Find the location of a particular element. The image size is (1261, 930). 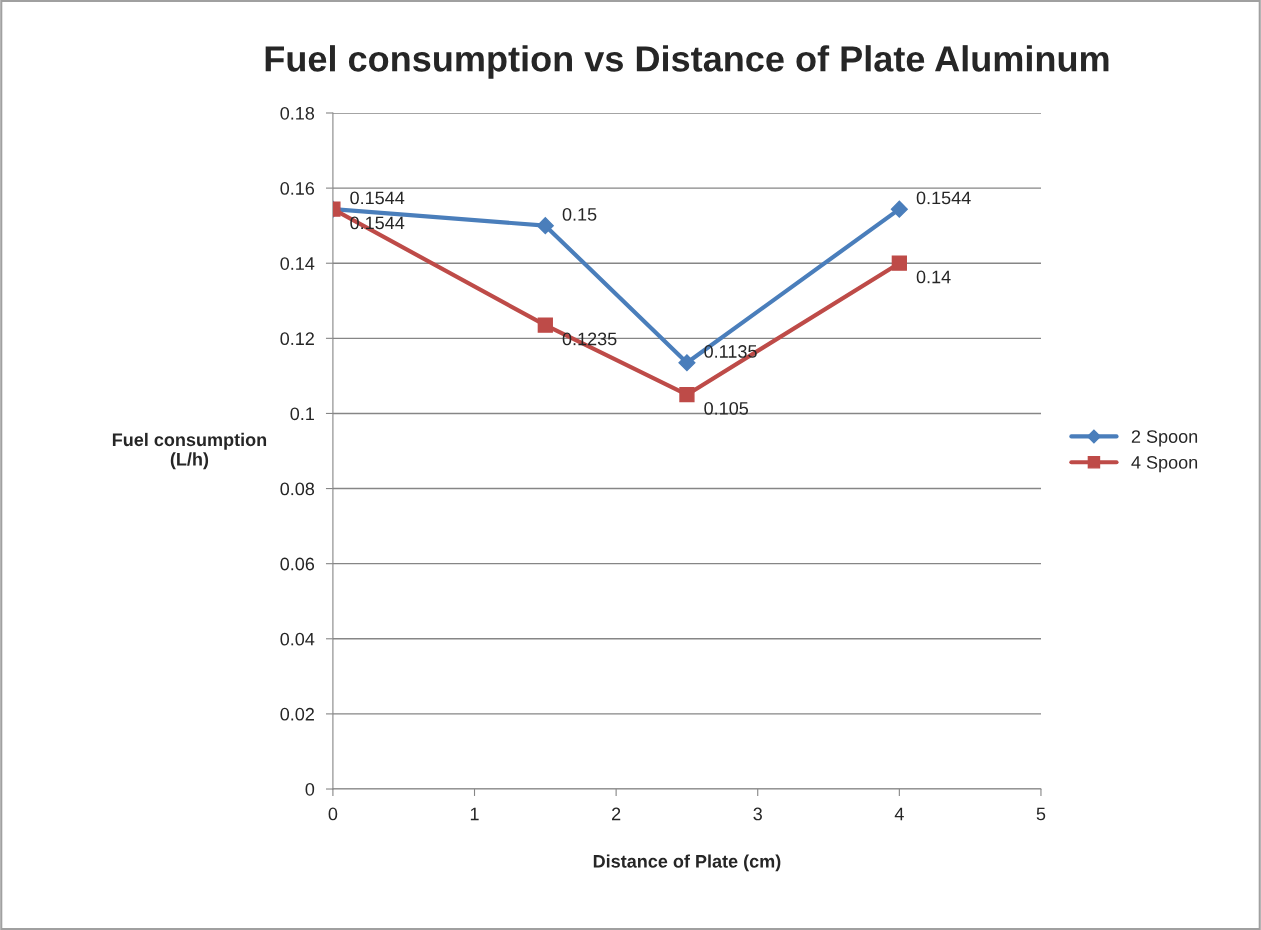

x-axis-title: Distance of Plate (cm) is located at coordinates (687, 863).